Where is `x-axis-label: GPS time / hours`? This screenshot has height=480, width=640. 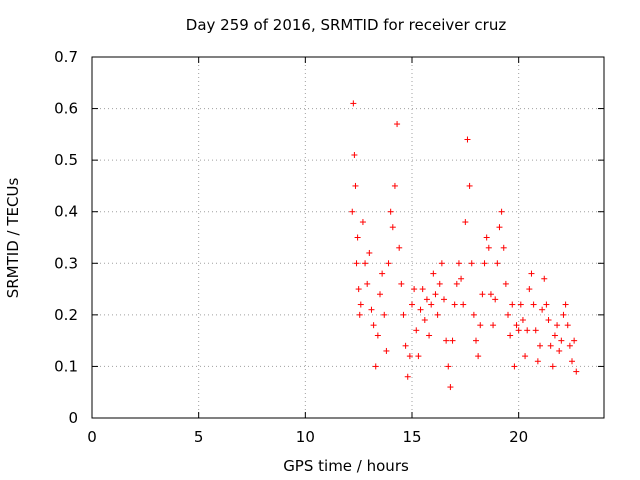
x-axis-label: GPS time / hours is located at coordinates (346, 466).